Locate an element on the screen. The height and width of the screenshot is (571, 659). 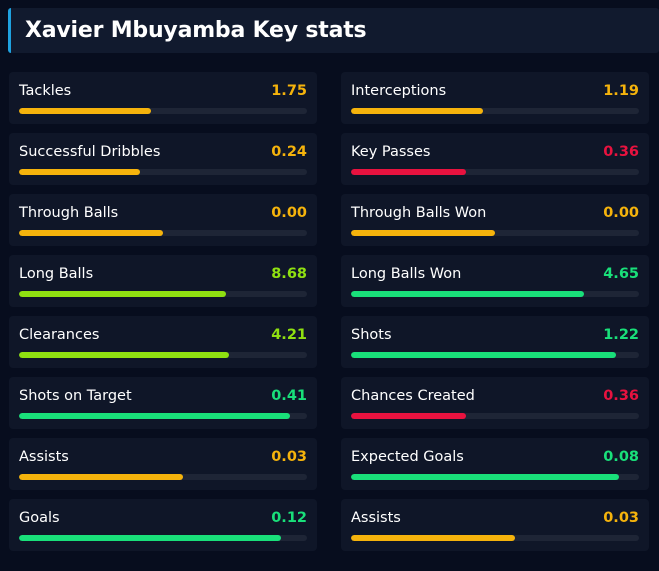
stat-value: 0.24 is located at coordinates (289, 152).